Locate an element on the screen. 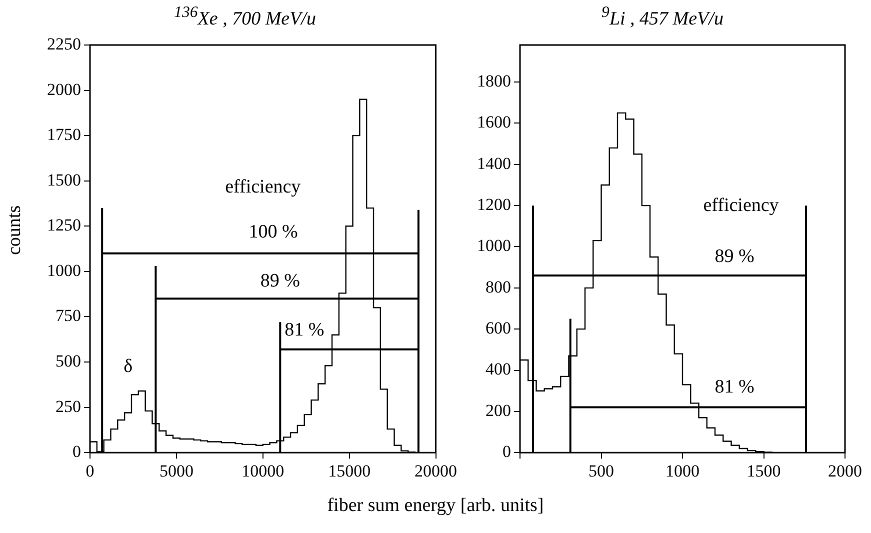 Image resolution: width=871 pixels, height=533 pixels. x-tick-label: 0 is located at coordinates (90, 470).